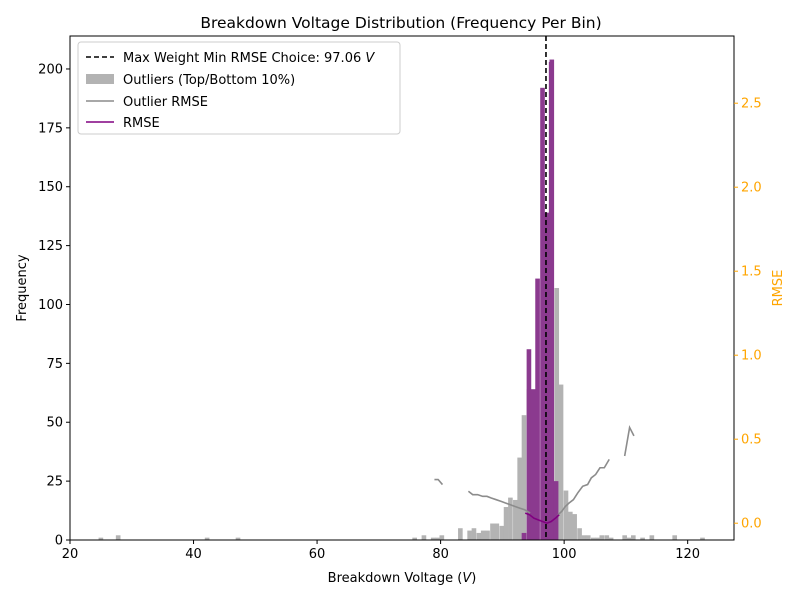 The width and height of the screenshot is (800, 600). What do you see at coordinates (165, 102) in the screenshot?
I see `legend-outlier-rmse-label: Outlier RMSE` at bounding box center [165, 102].